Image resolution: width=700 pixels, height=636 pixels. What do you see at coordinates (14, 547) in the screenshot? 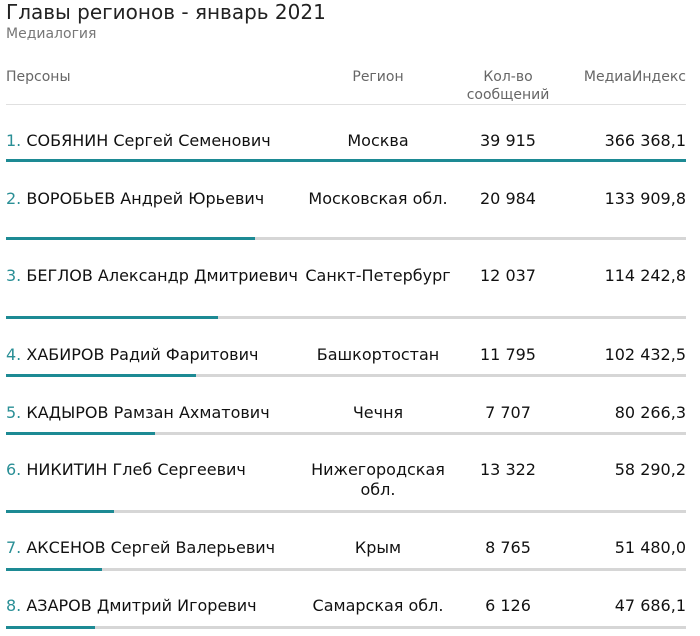
I see `rank-number: 7.` at bounding box center [14, 547].